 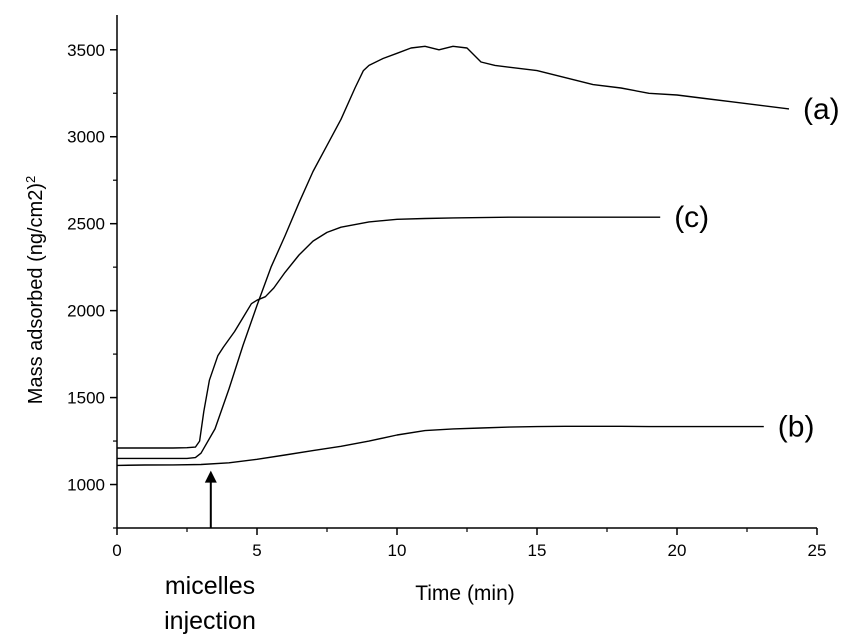 What do you see at coordinates (256, 550) in the screenshot?
I see `x-tick-label-5: 5` at bounding box center [256, 550].